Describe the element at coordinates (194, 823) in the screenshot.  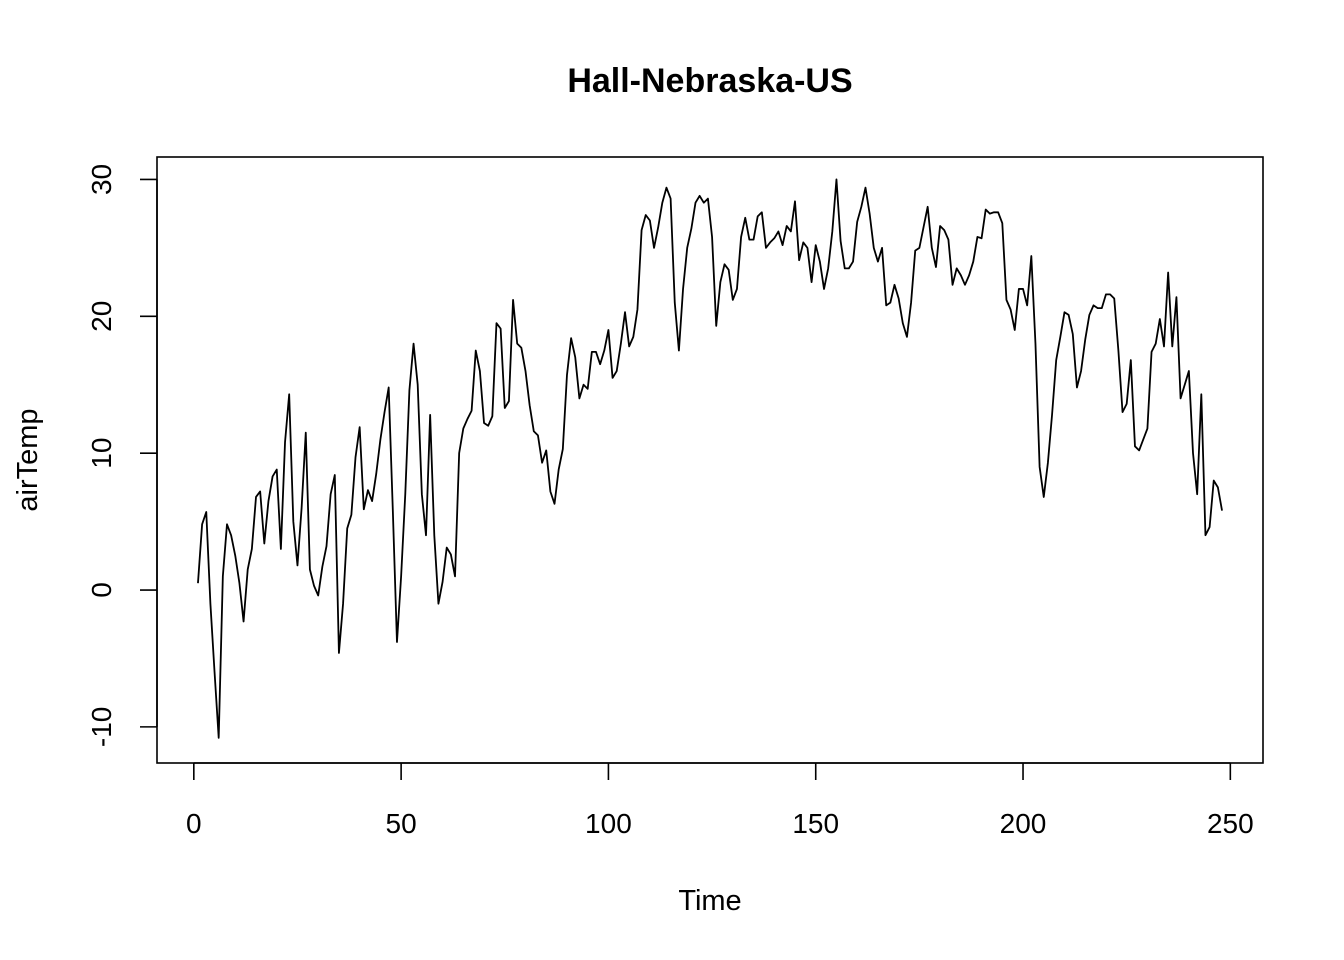
I see `x-tick-label: 0` at that location.